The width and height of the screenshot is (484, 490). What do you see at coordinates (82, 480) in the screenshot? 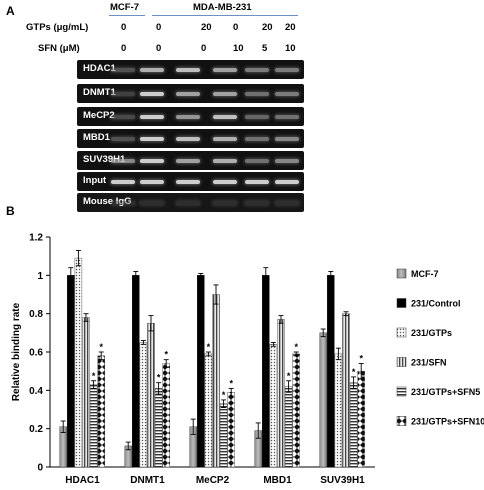
I see `x-tick-label-hdac1: HDAC1` at bounding box center [82, 480].